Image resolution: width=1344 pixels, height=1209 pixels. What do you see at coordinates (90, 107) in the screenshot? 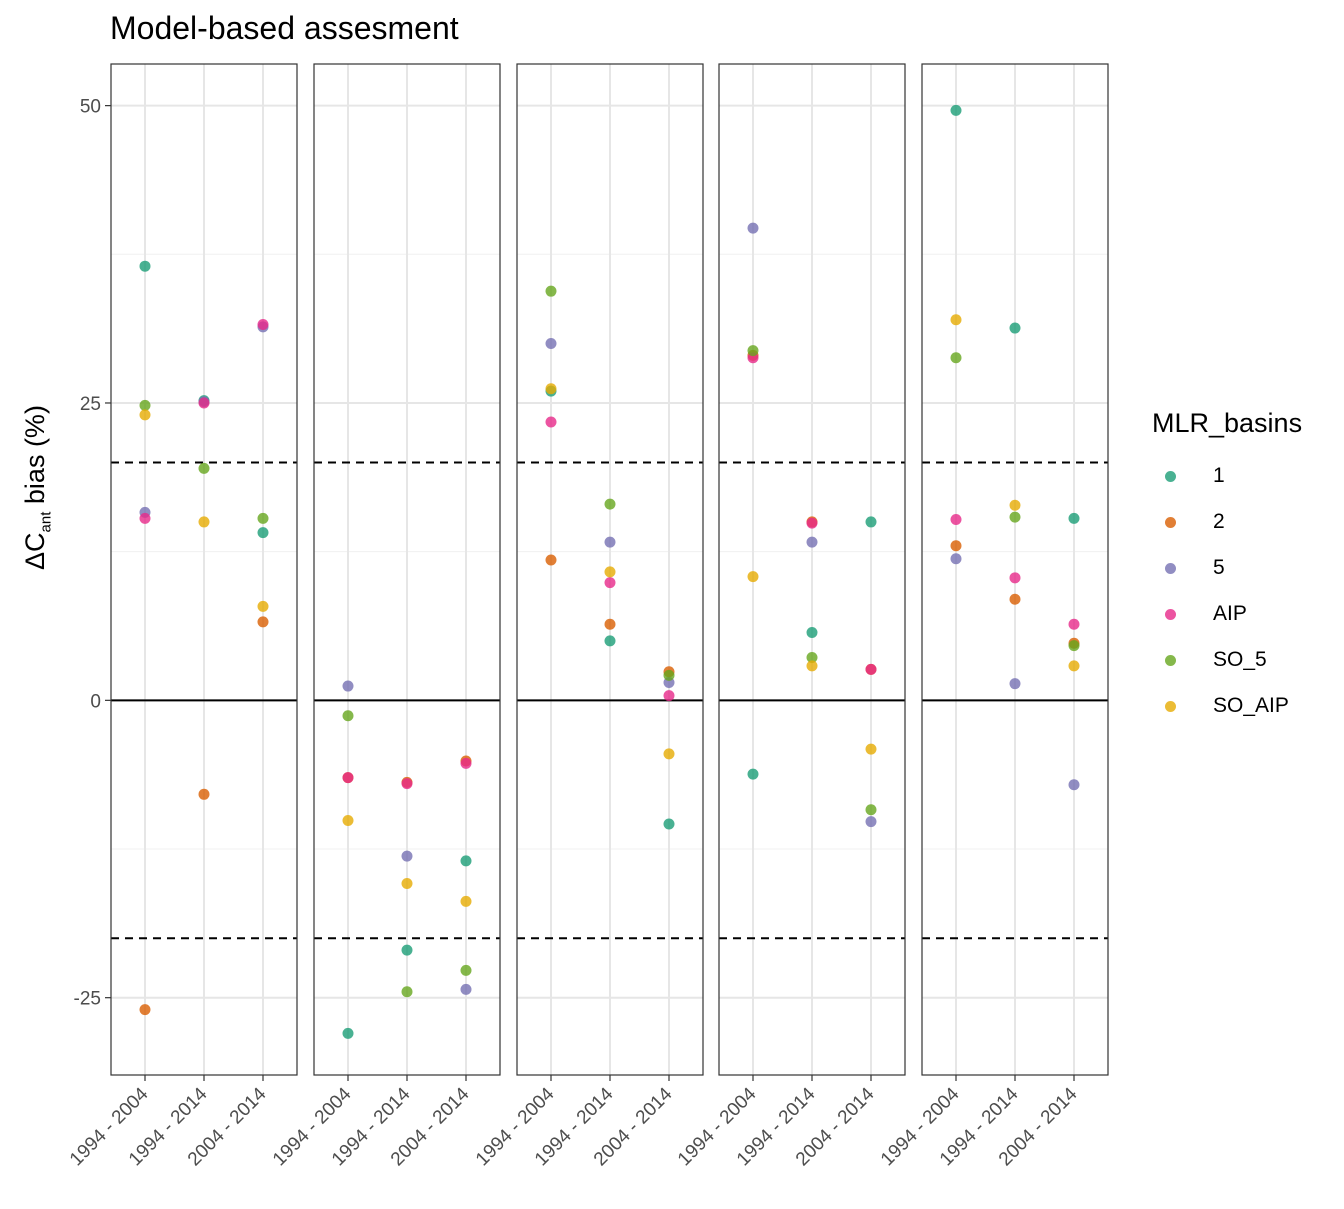
I see `y-tick-label: 50` at bounding box center [90, 107].